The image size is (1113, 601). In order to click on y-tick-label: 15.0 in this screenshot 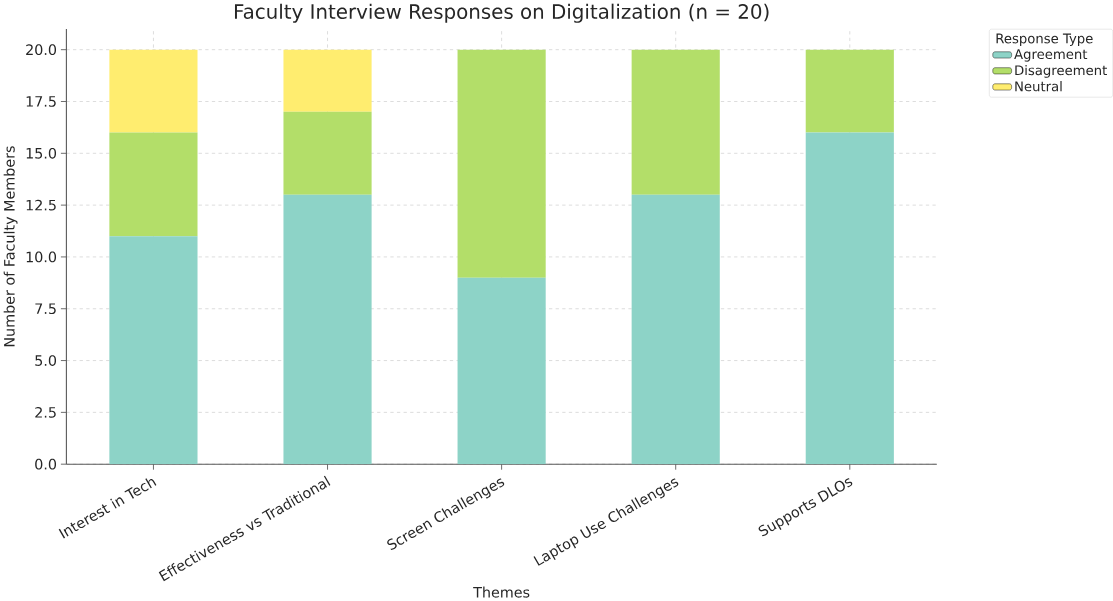, I will do `click(41, 153)`.